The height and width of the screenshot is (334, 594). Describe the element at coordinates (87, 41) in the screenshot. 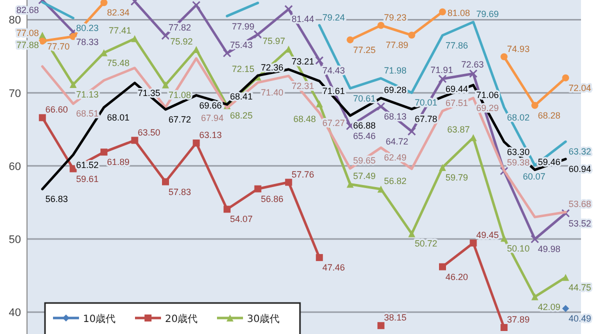

I see `data-label: 78.33` at that location.